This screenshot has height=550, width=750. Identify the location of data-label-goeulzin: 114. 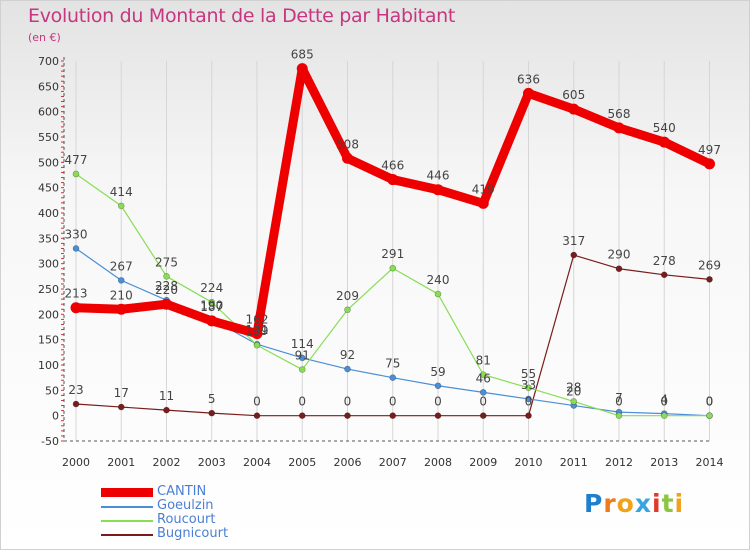
(302, 344).